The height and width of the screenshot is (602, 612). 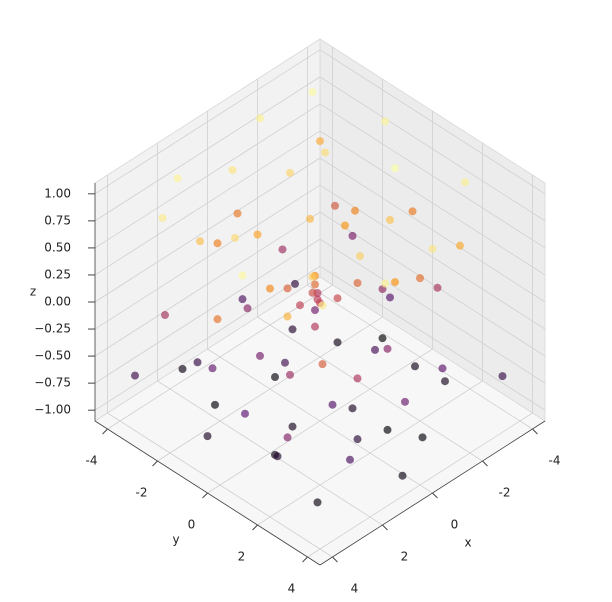 I want to click on y-tick-label: 4, so click(x=292, y=589).